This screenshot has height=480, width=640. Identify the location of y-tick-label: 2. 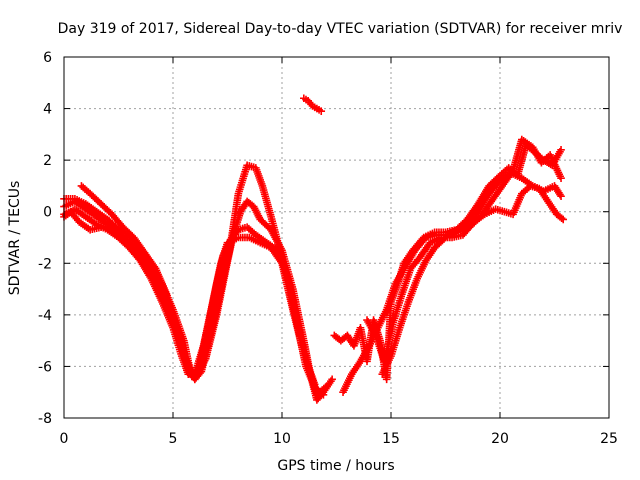
(47, 161).